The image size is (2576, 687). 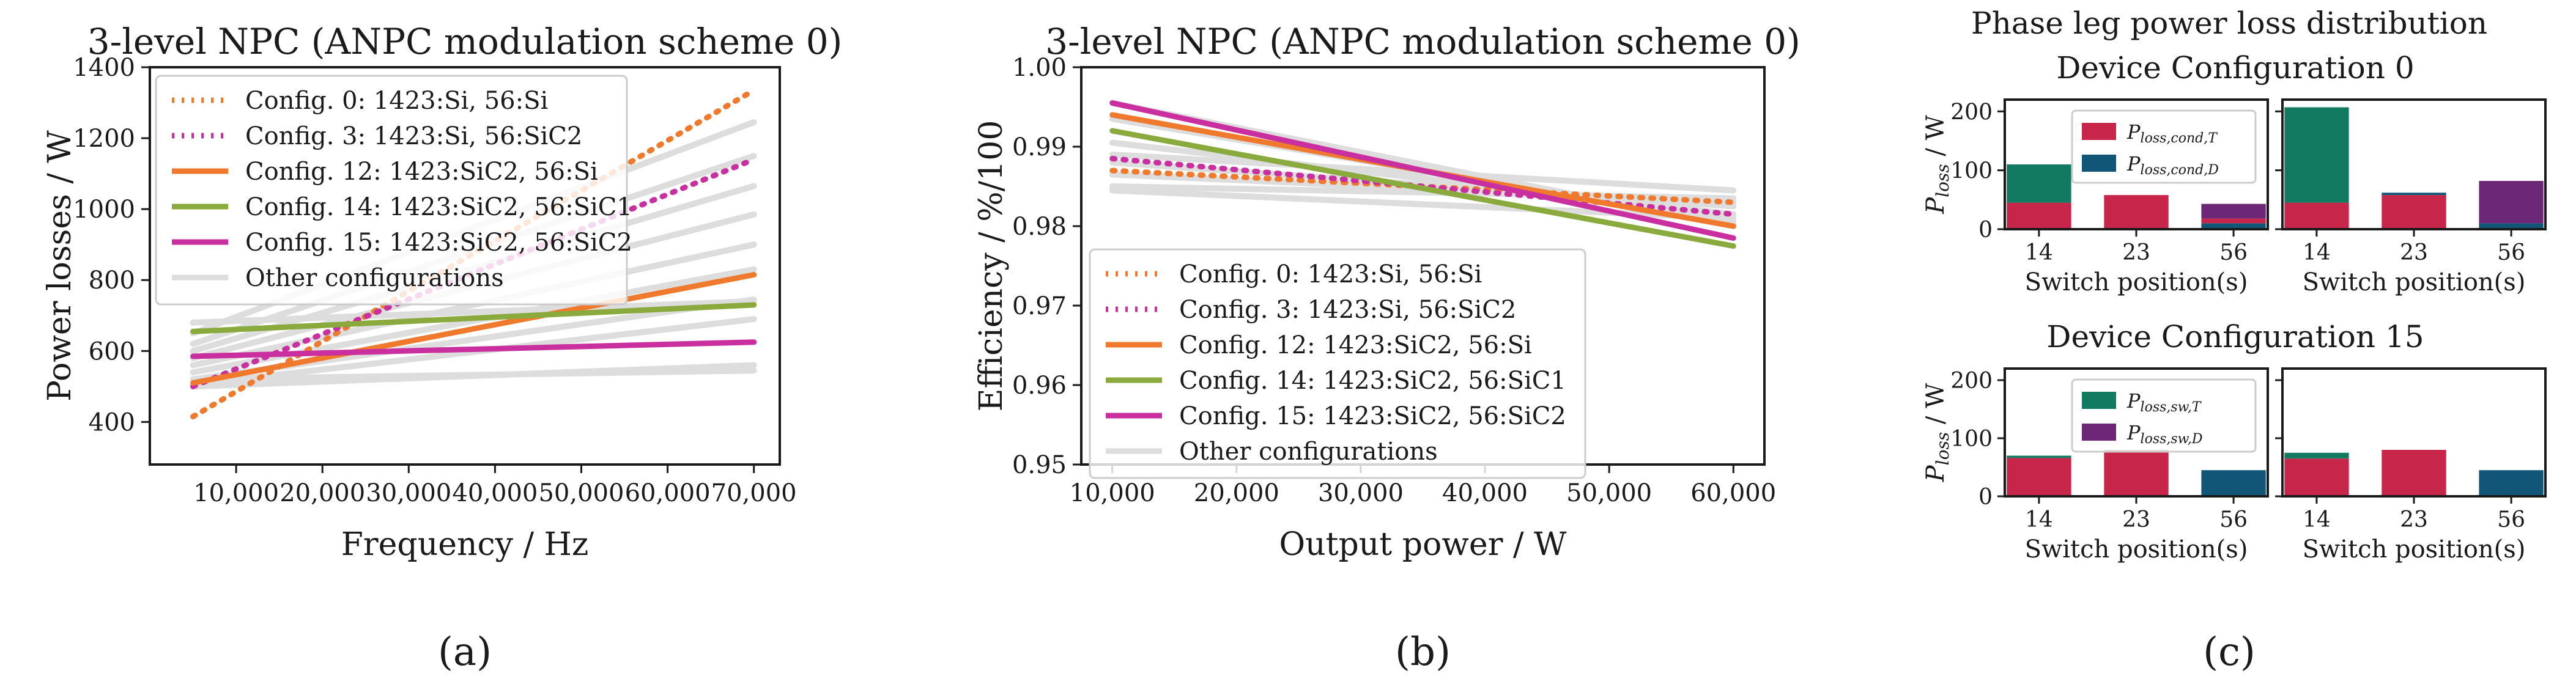 What do you see at coordinates (112, 280) in the screenshot?
I see `y-tick-label: 800` at bounding box center [112, 280].